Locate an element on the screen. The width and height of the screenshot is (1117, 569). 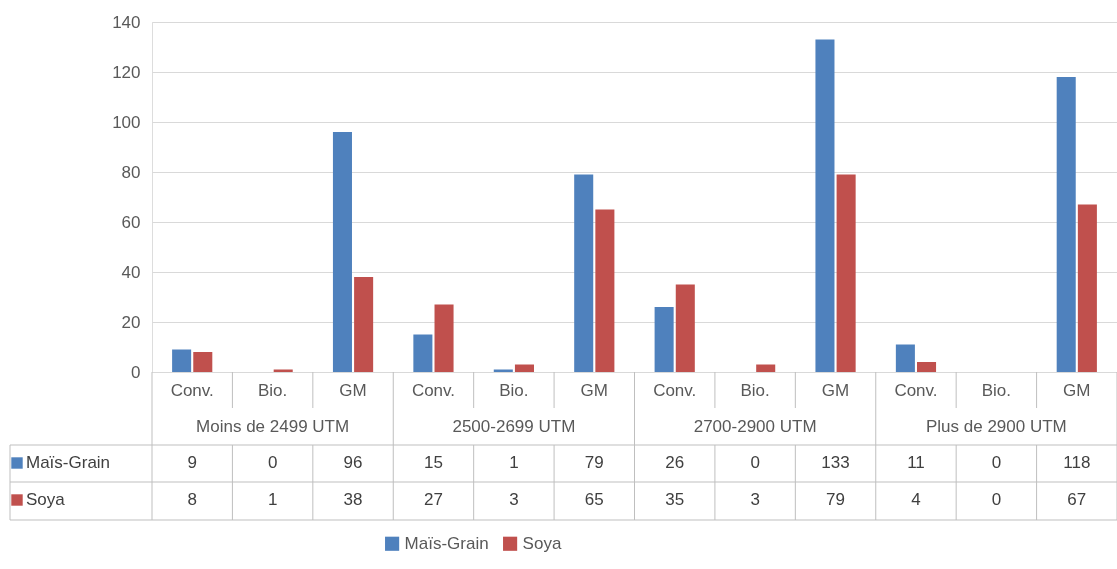
data-label: 9 is located at coordinates (192, 462).